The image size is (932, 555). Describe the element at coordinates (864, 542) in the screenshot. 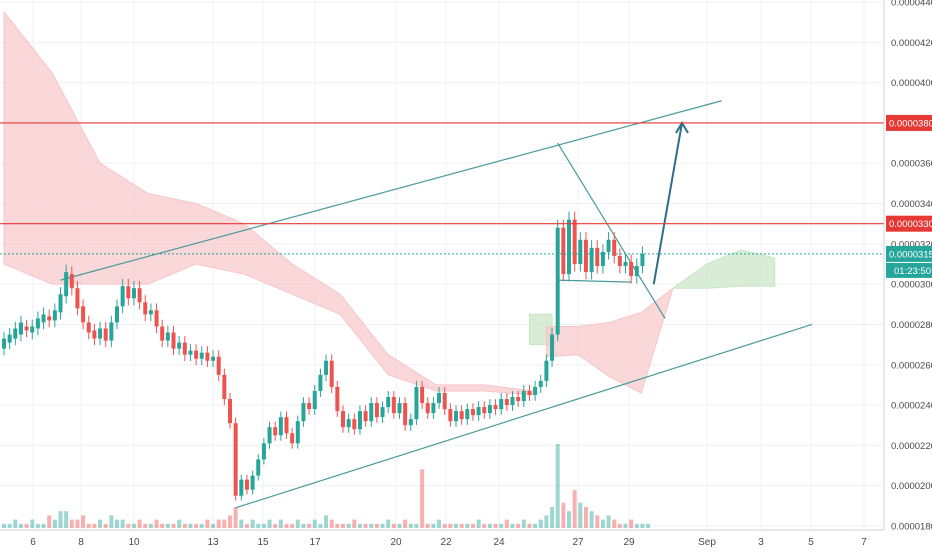

I see `x-tick-label: 7` at that location.